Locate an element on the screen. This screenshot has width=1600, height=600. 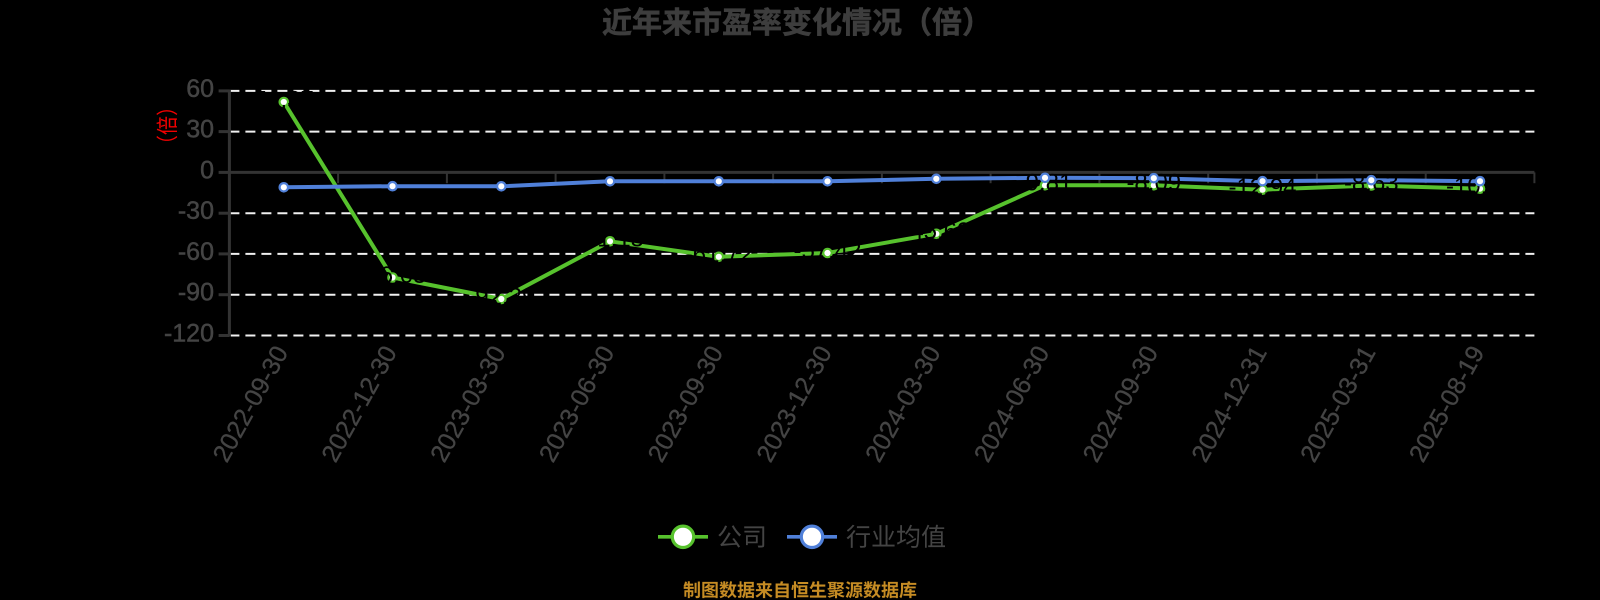
svg-text: -61.72 is located at coordinates (719, 254).